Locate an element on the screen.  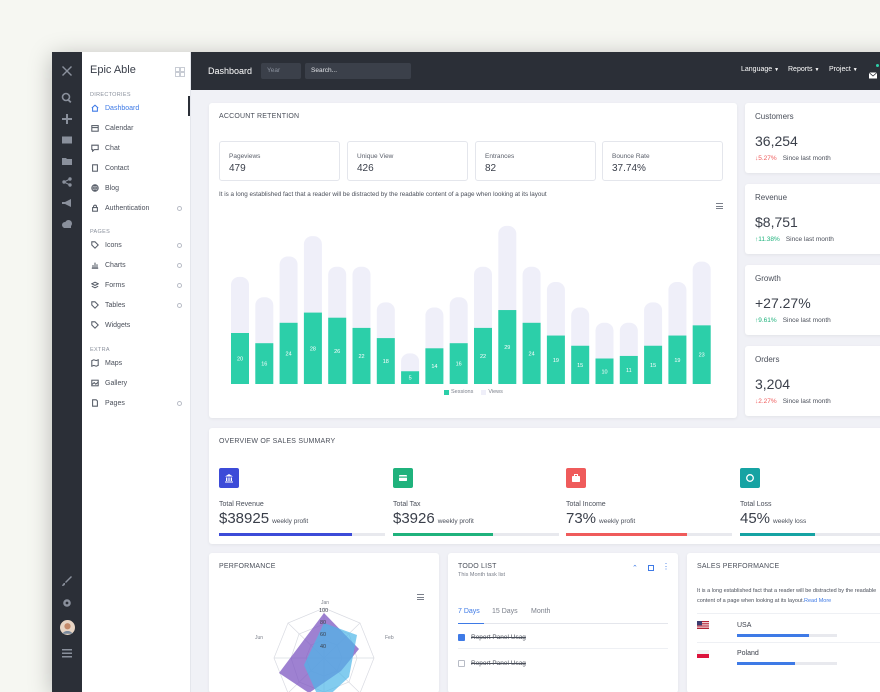
language-menu: Language ▼ is located at coordinates (760, 69).